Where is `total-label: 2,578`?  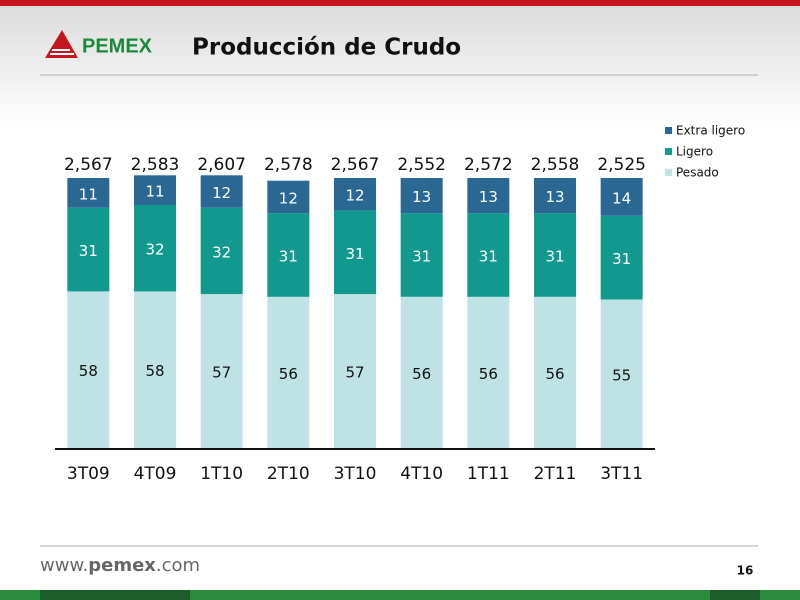
total-label: 2,578 is located at coordinates (288, 165).